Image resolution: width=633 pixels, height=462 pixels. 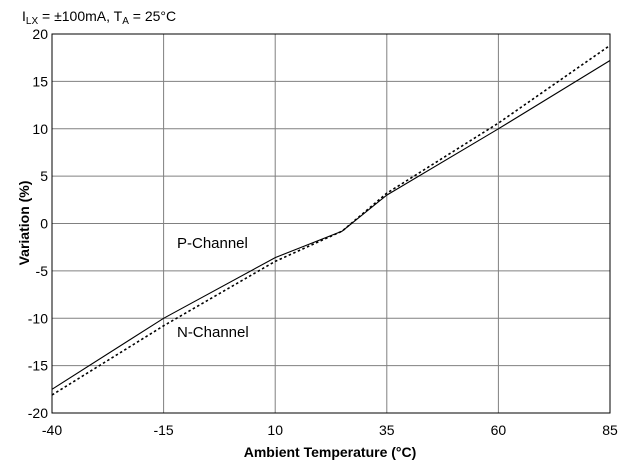 I want to click on test-conditions: ILX = ±100mA, TA = 25°C, so click(x=99, y=17).